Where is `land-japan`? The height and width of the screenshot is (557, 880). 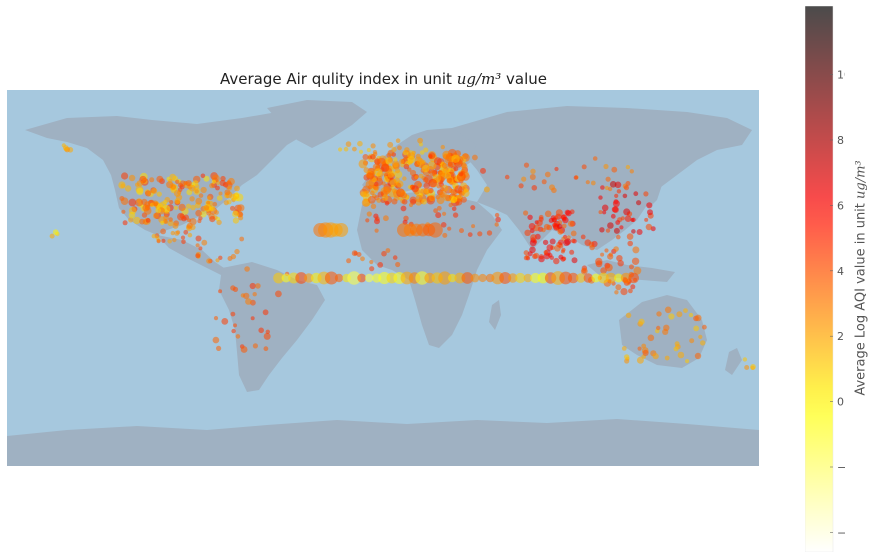
land-japan is located at coordinates (652, 193).